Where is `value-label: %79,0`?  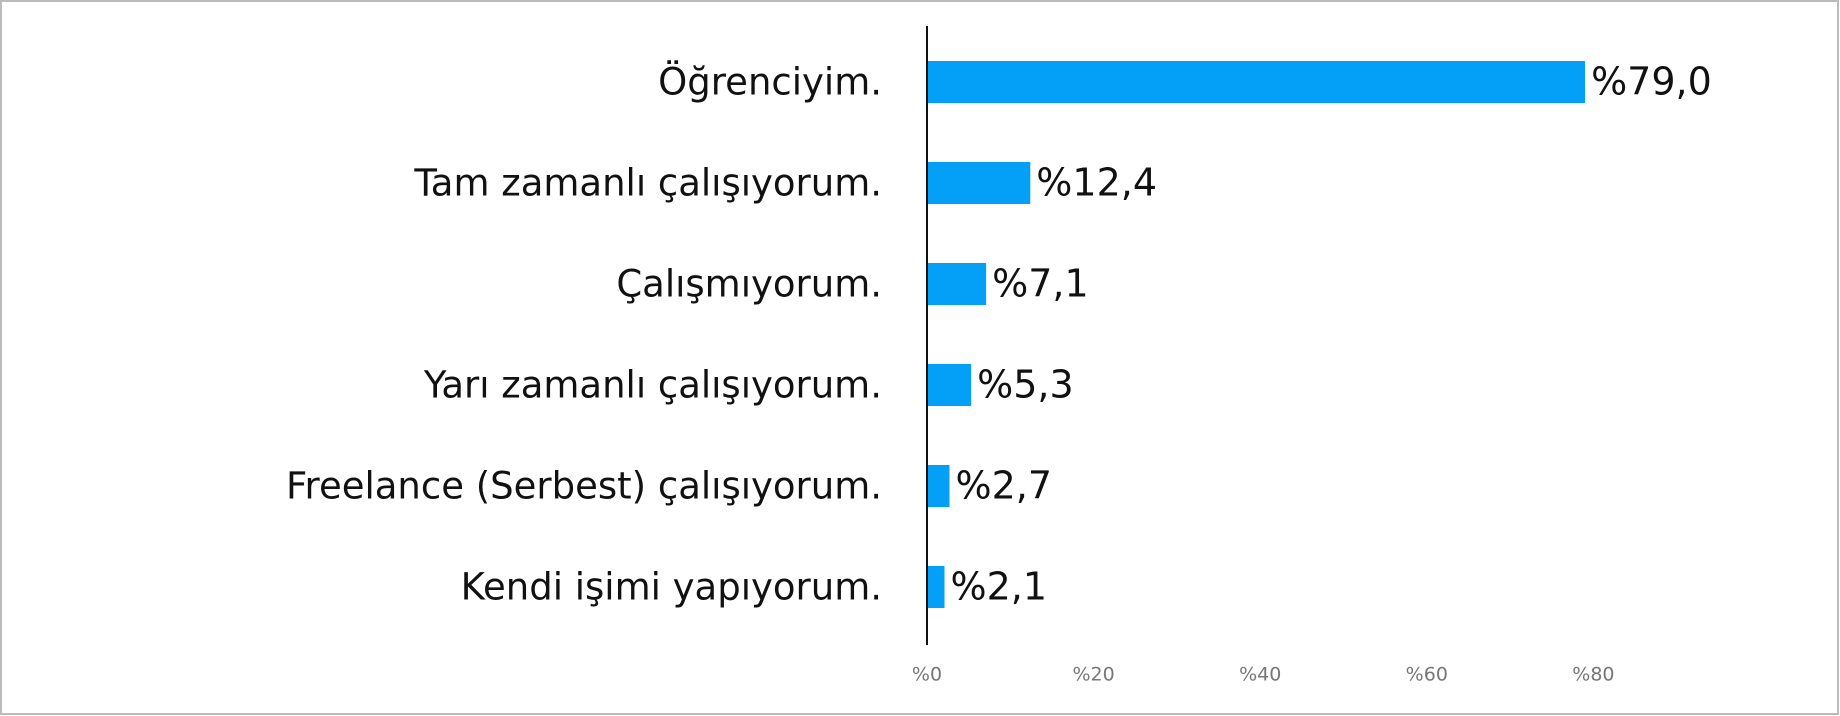 value-label: %79,0 is located at coordinates (1651, 82).